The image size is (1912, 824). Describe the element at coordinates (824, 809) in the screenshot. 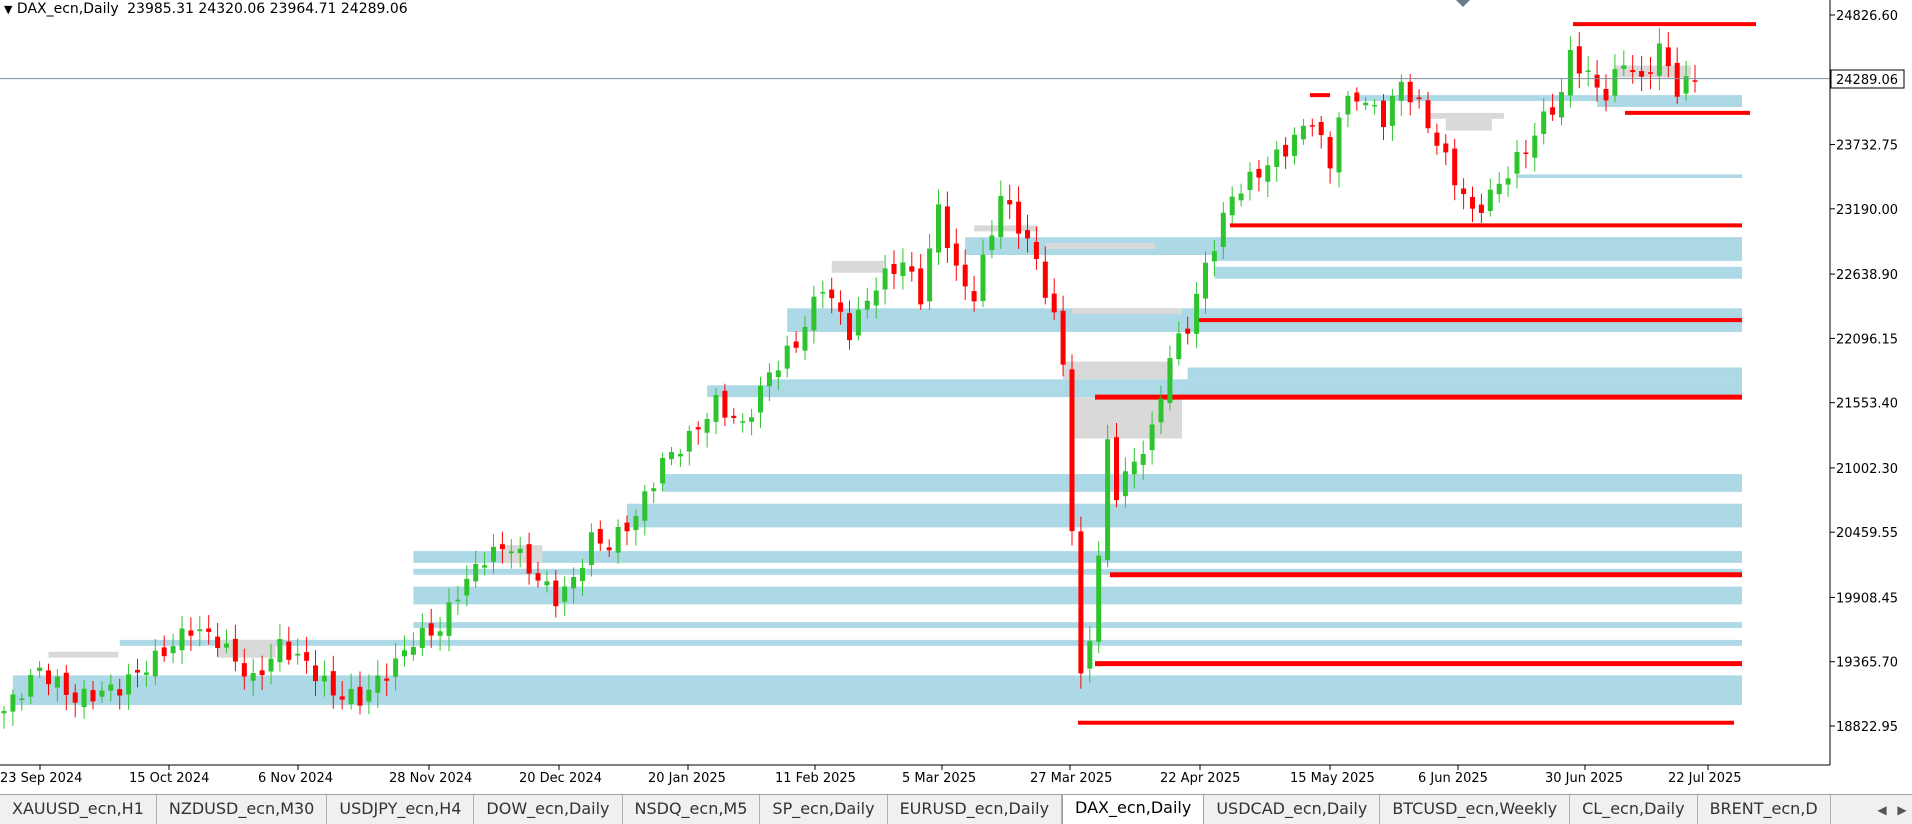

I see `chart-tab-sp-ecn-daily: SP_ecn,Daily` at that location.